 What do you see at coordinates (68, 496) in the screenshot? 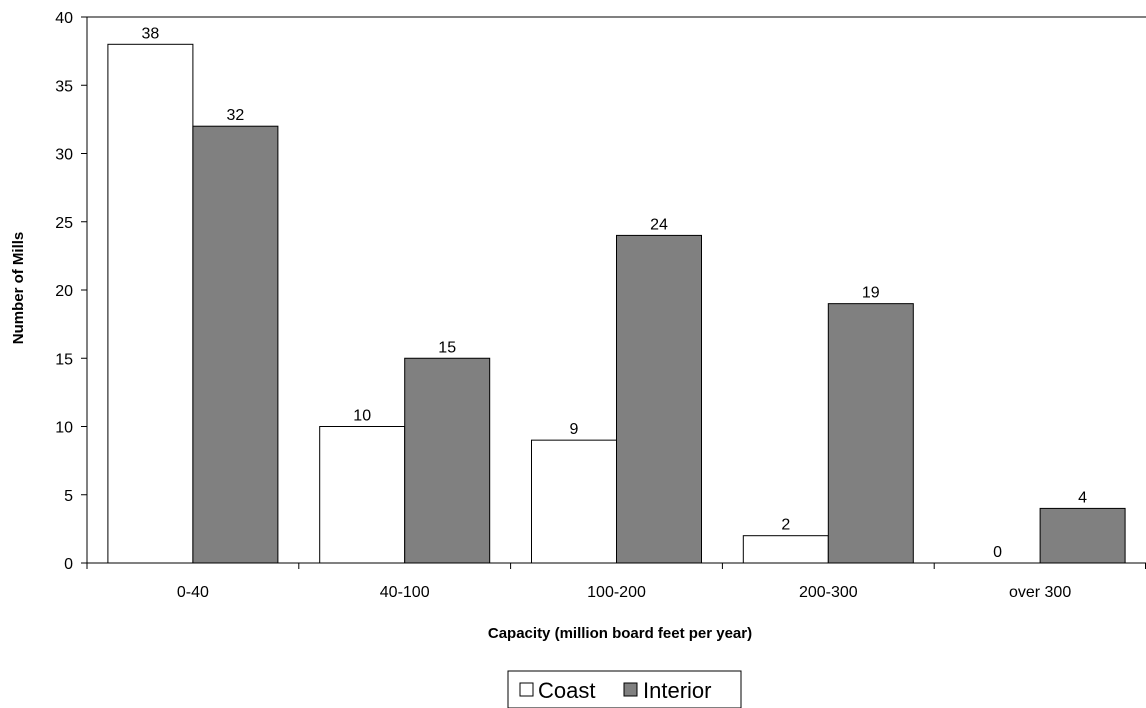
I see `y-tick-label-1: 5` at bounding box center [68, 496].